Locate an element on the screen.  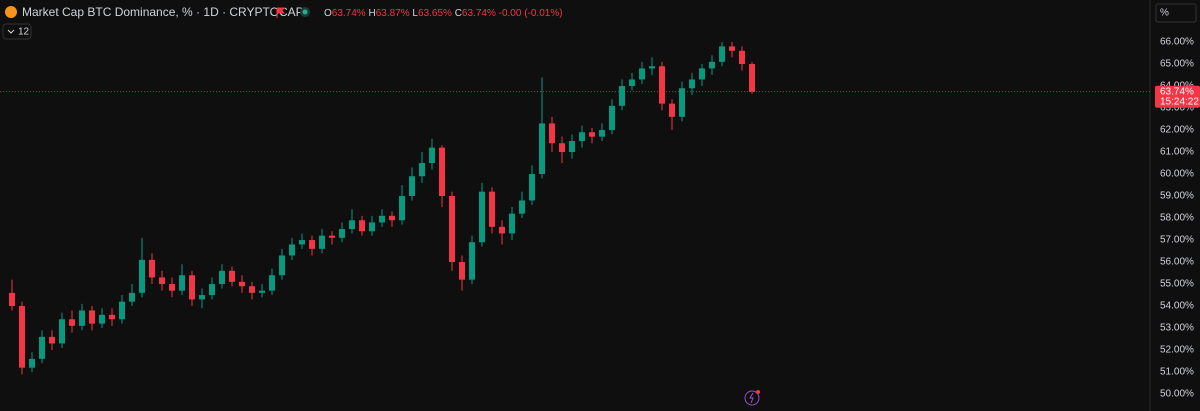
y-tick-label: 58.00% is located at coordinates (1177, 218).